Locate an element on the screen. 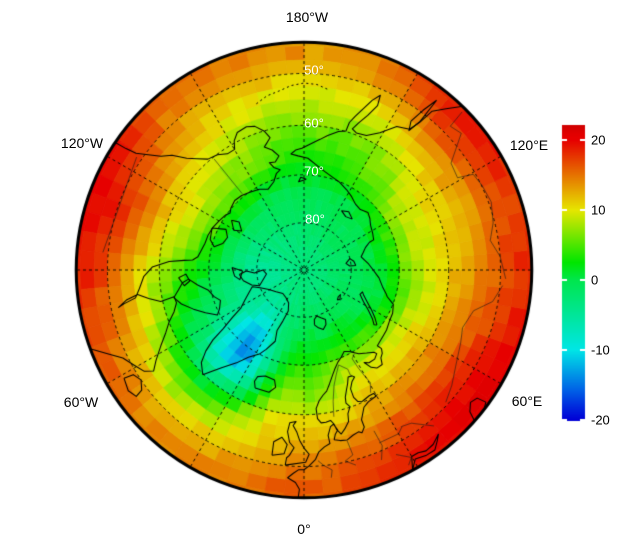 This screenshot has width=625, height=552. colorbar-tick-10: 10 is located at coordinates (598, 210).